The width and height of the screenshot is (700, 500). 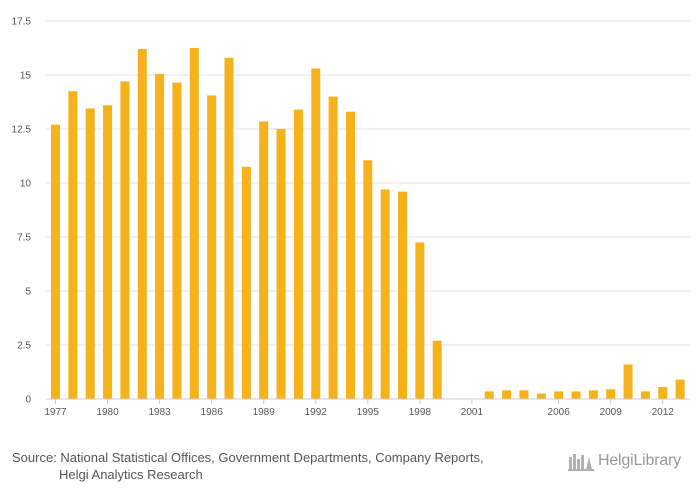 I want to click on x-tick-label: 1995, so click(x=368, y=412).